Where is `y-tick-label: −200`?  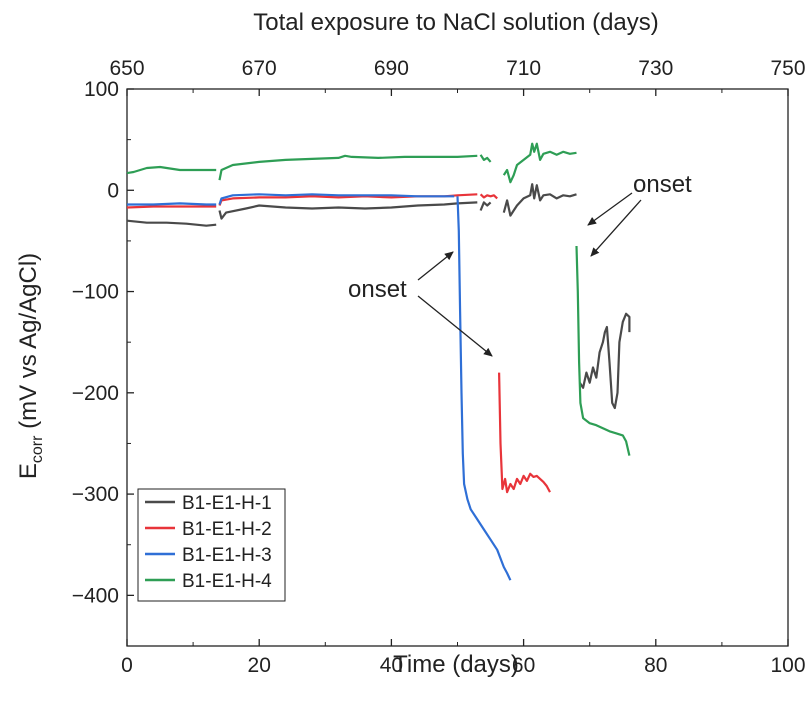 y-tick-label: −200 is located at coordinates (95, 393).